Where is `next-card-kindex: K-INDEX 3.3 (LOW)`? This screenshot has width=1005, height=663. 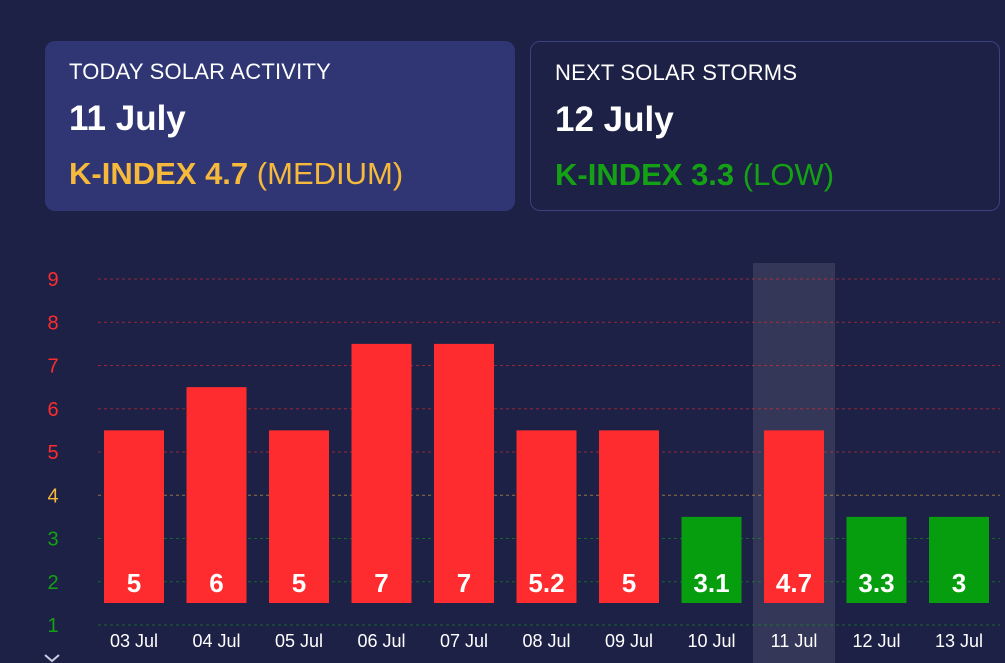
next-card-kindex: K-INDEX 3.3 (LOW) is located at coordinates (694, 175).